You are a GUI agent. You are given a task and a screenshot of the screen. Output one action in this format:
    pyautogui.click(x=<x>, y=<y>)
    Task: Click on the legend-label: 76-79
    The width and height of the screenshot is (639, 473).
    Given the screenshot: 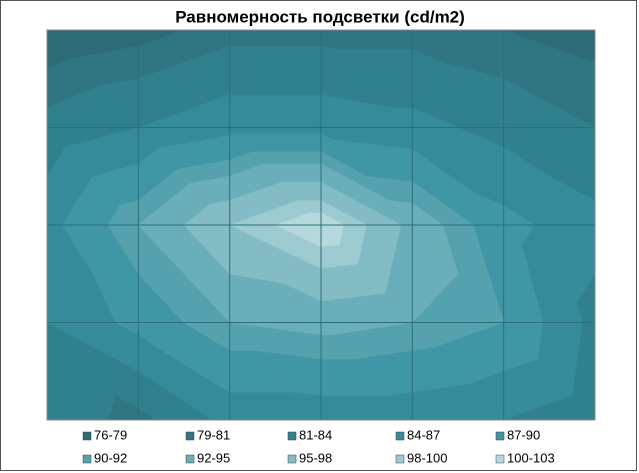 What is the action you would take?
    pyautogui.click(x=110, y=434)
    